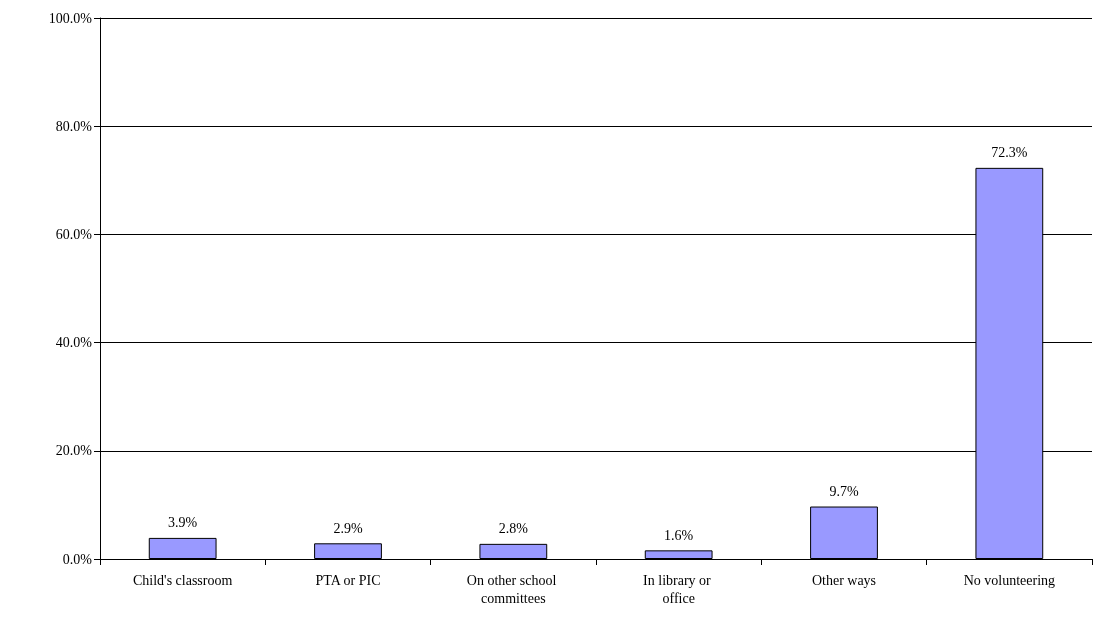  Describe the element at coordinates (679, 589) in the screenshot. I see `x-tick-label: In library or office` at that location.